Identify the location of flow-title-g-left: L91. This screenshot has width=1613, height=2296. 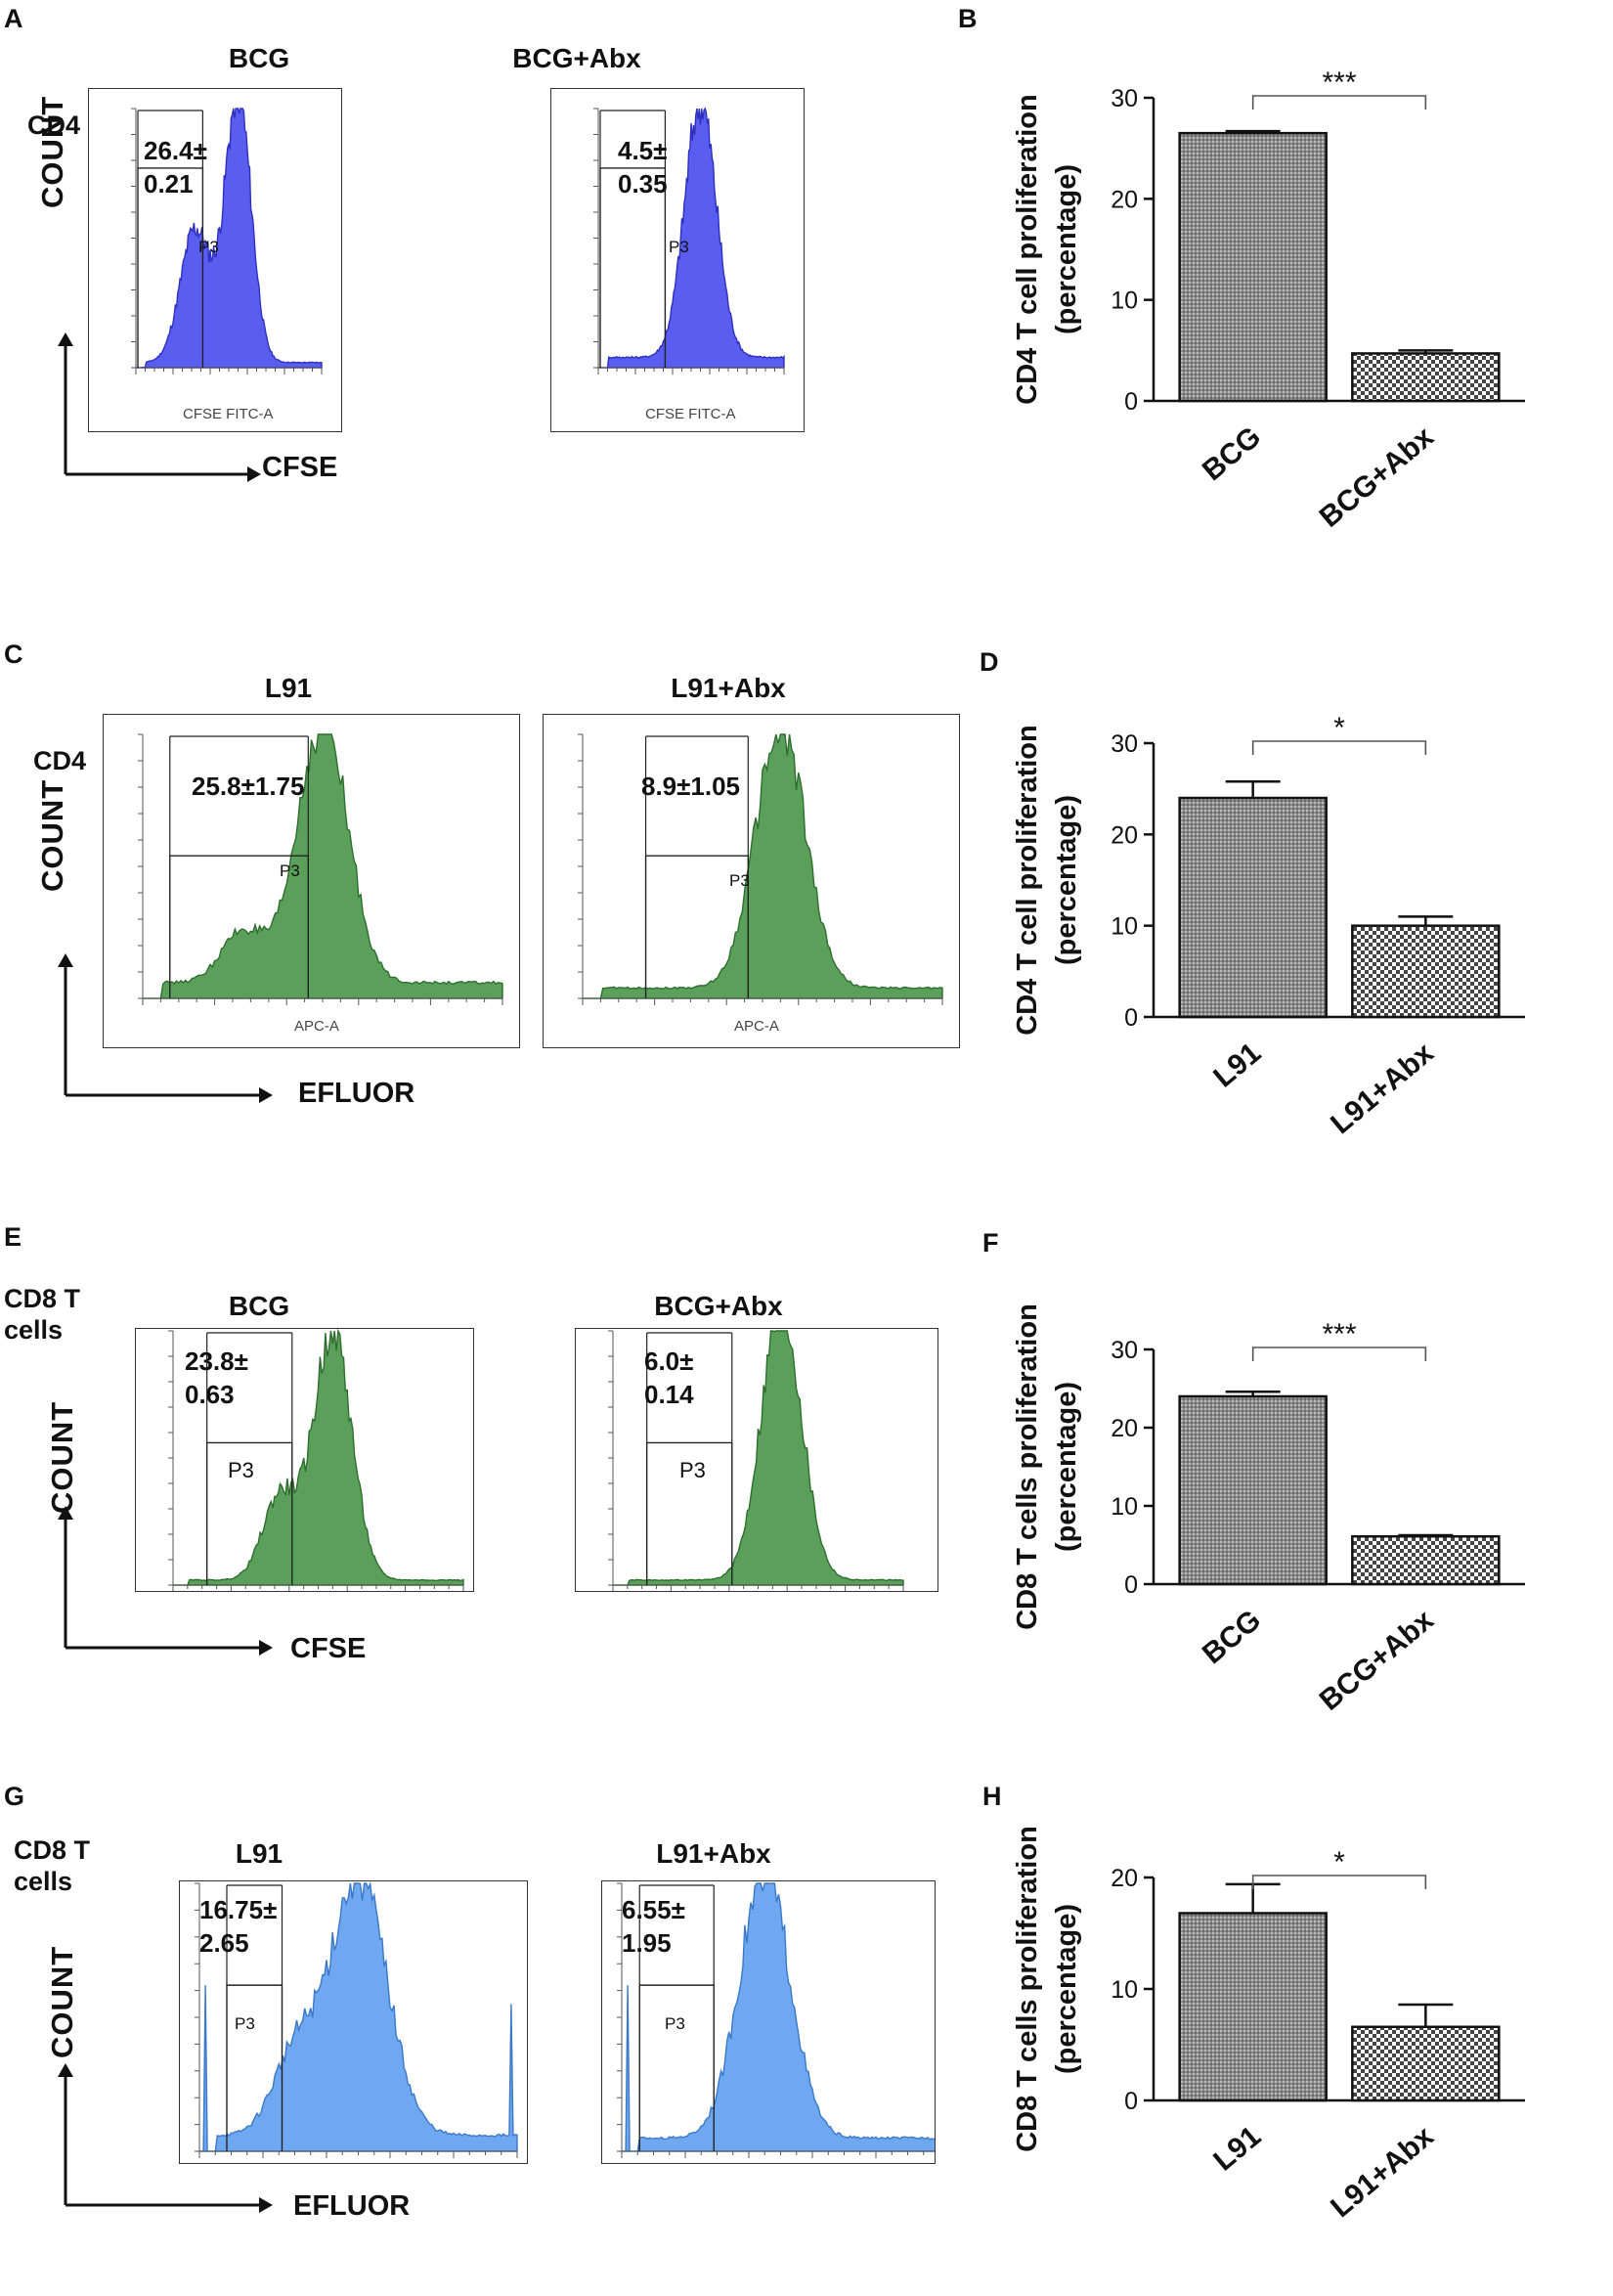
(259, 1853).